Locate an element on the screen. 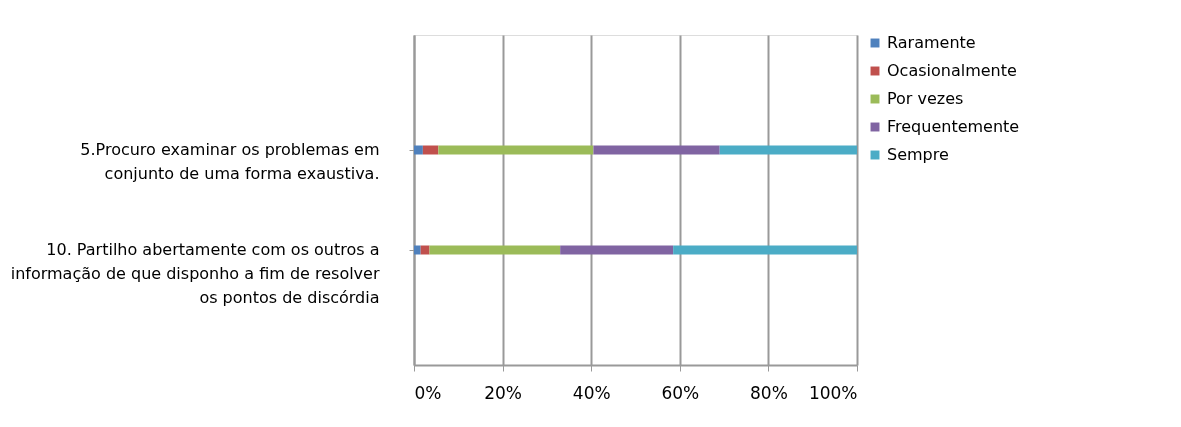 This screenshot has height=427, width=1181. x-tick-label: 40% is located at coordinates (591, 392).